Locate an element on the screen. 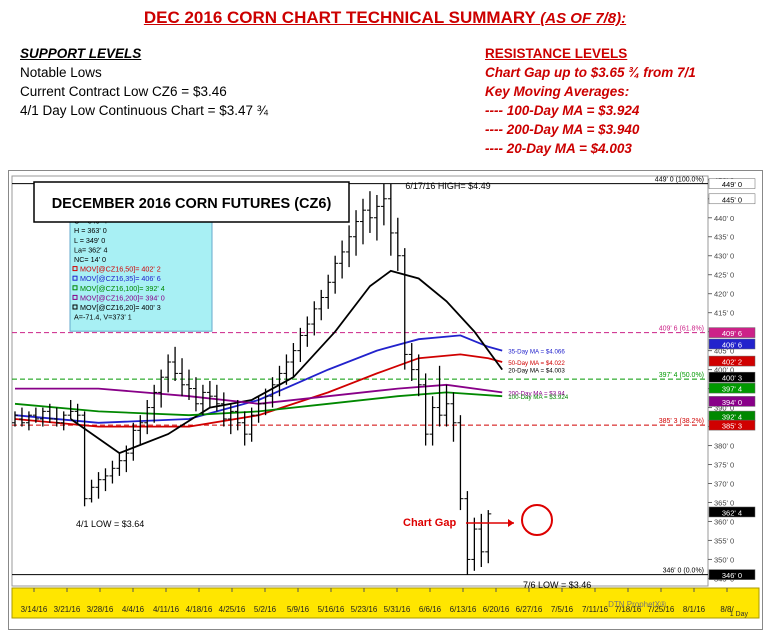 The image size is (770, 636). y-tick-label: 420' 0 is located at coordinates (724, 294).